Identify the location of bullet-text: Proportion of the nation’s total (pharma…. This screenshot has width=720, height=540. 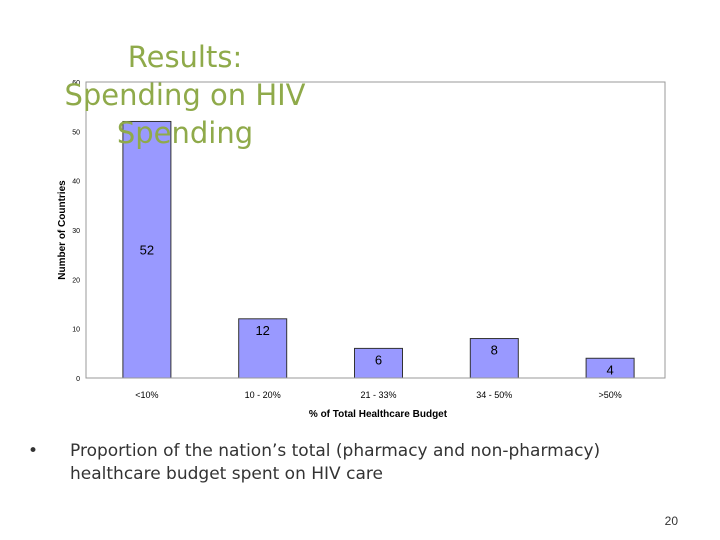
(335, 462).